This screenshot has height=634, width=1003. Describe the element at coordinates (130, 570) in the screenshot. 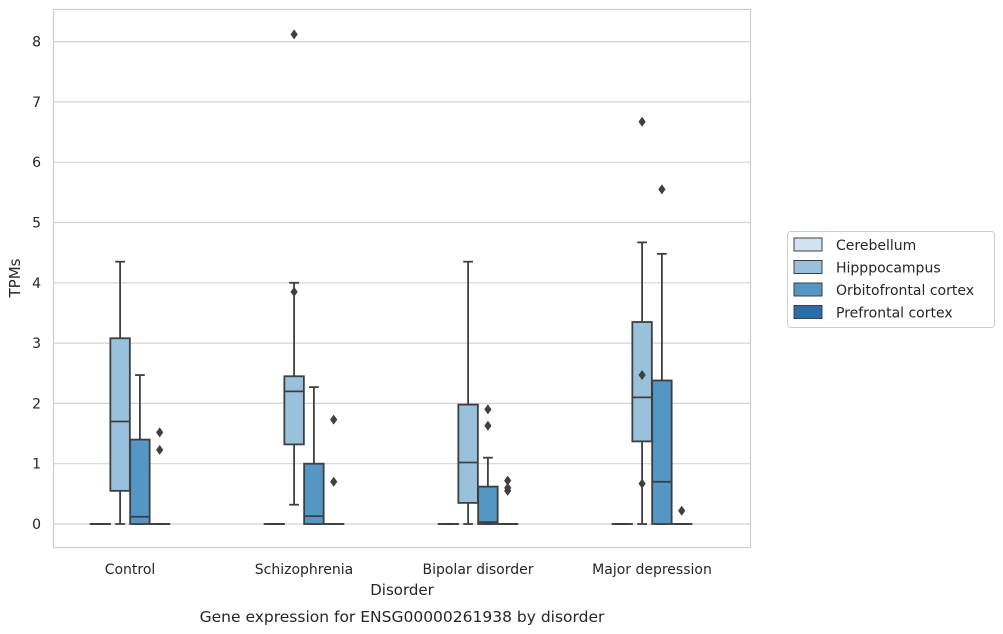

I see `x-tick-label: Control` at that location.